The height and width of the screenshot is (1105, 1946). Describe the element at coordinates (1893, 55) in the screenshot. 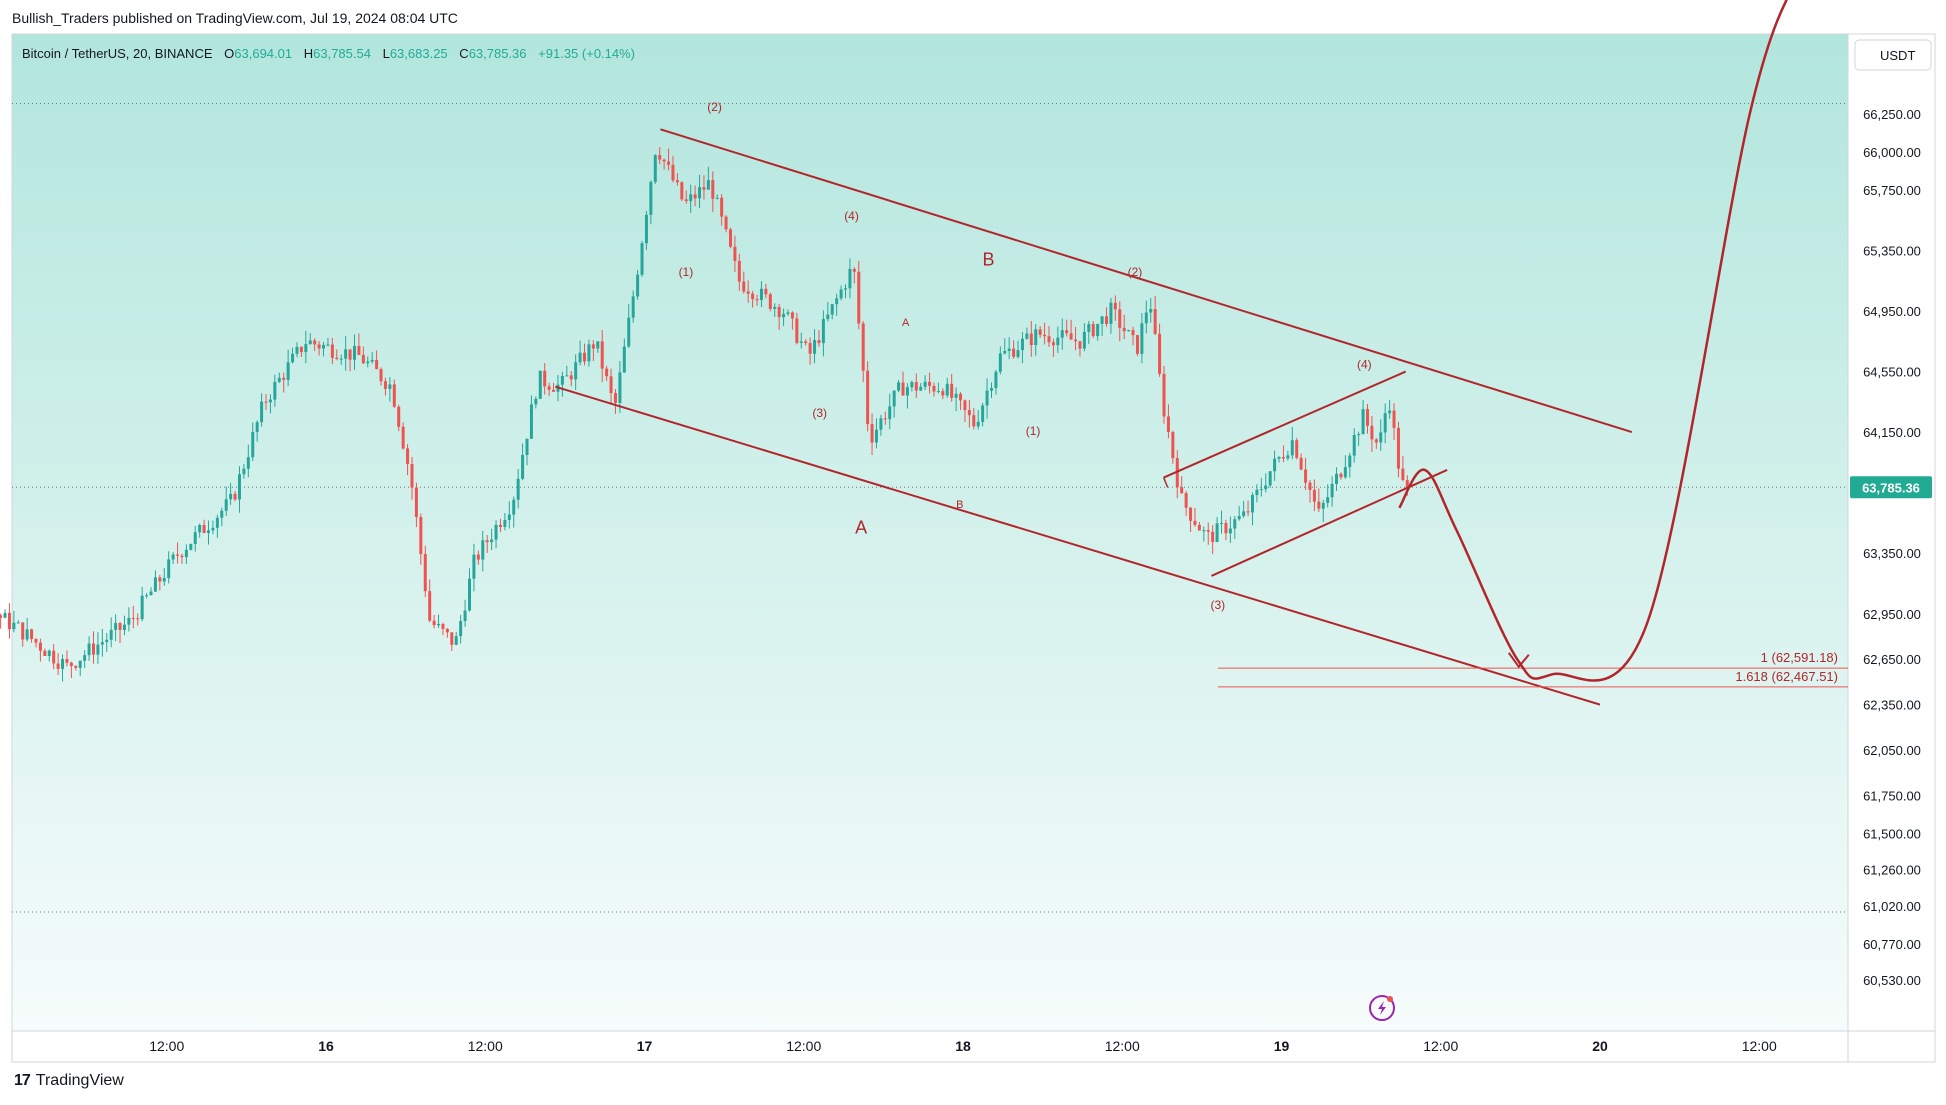

I see `currency-selector: USDT` at that location.